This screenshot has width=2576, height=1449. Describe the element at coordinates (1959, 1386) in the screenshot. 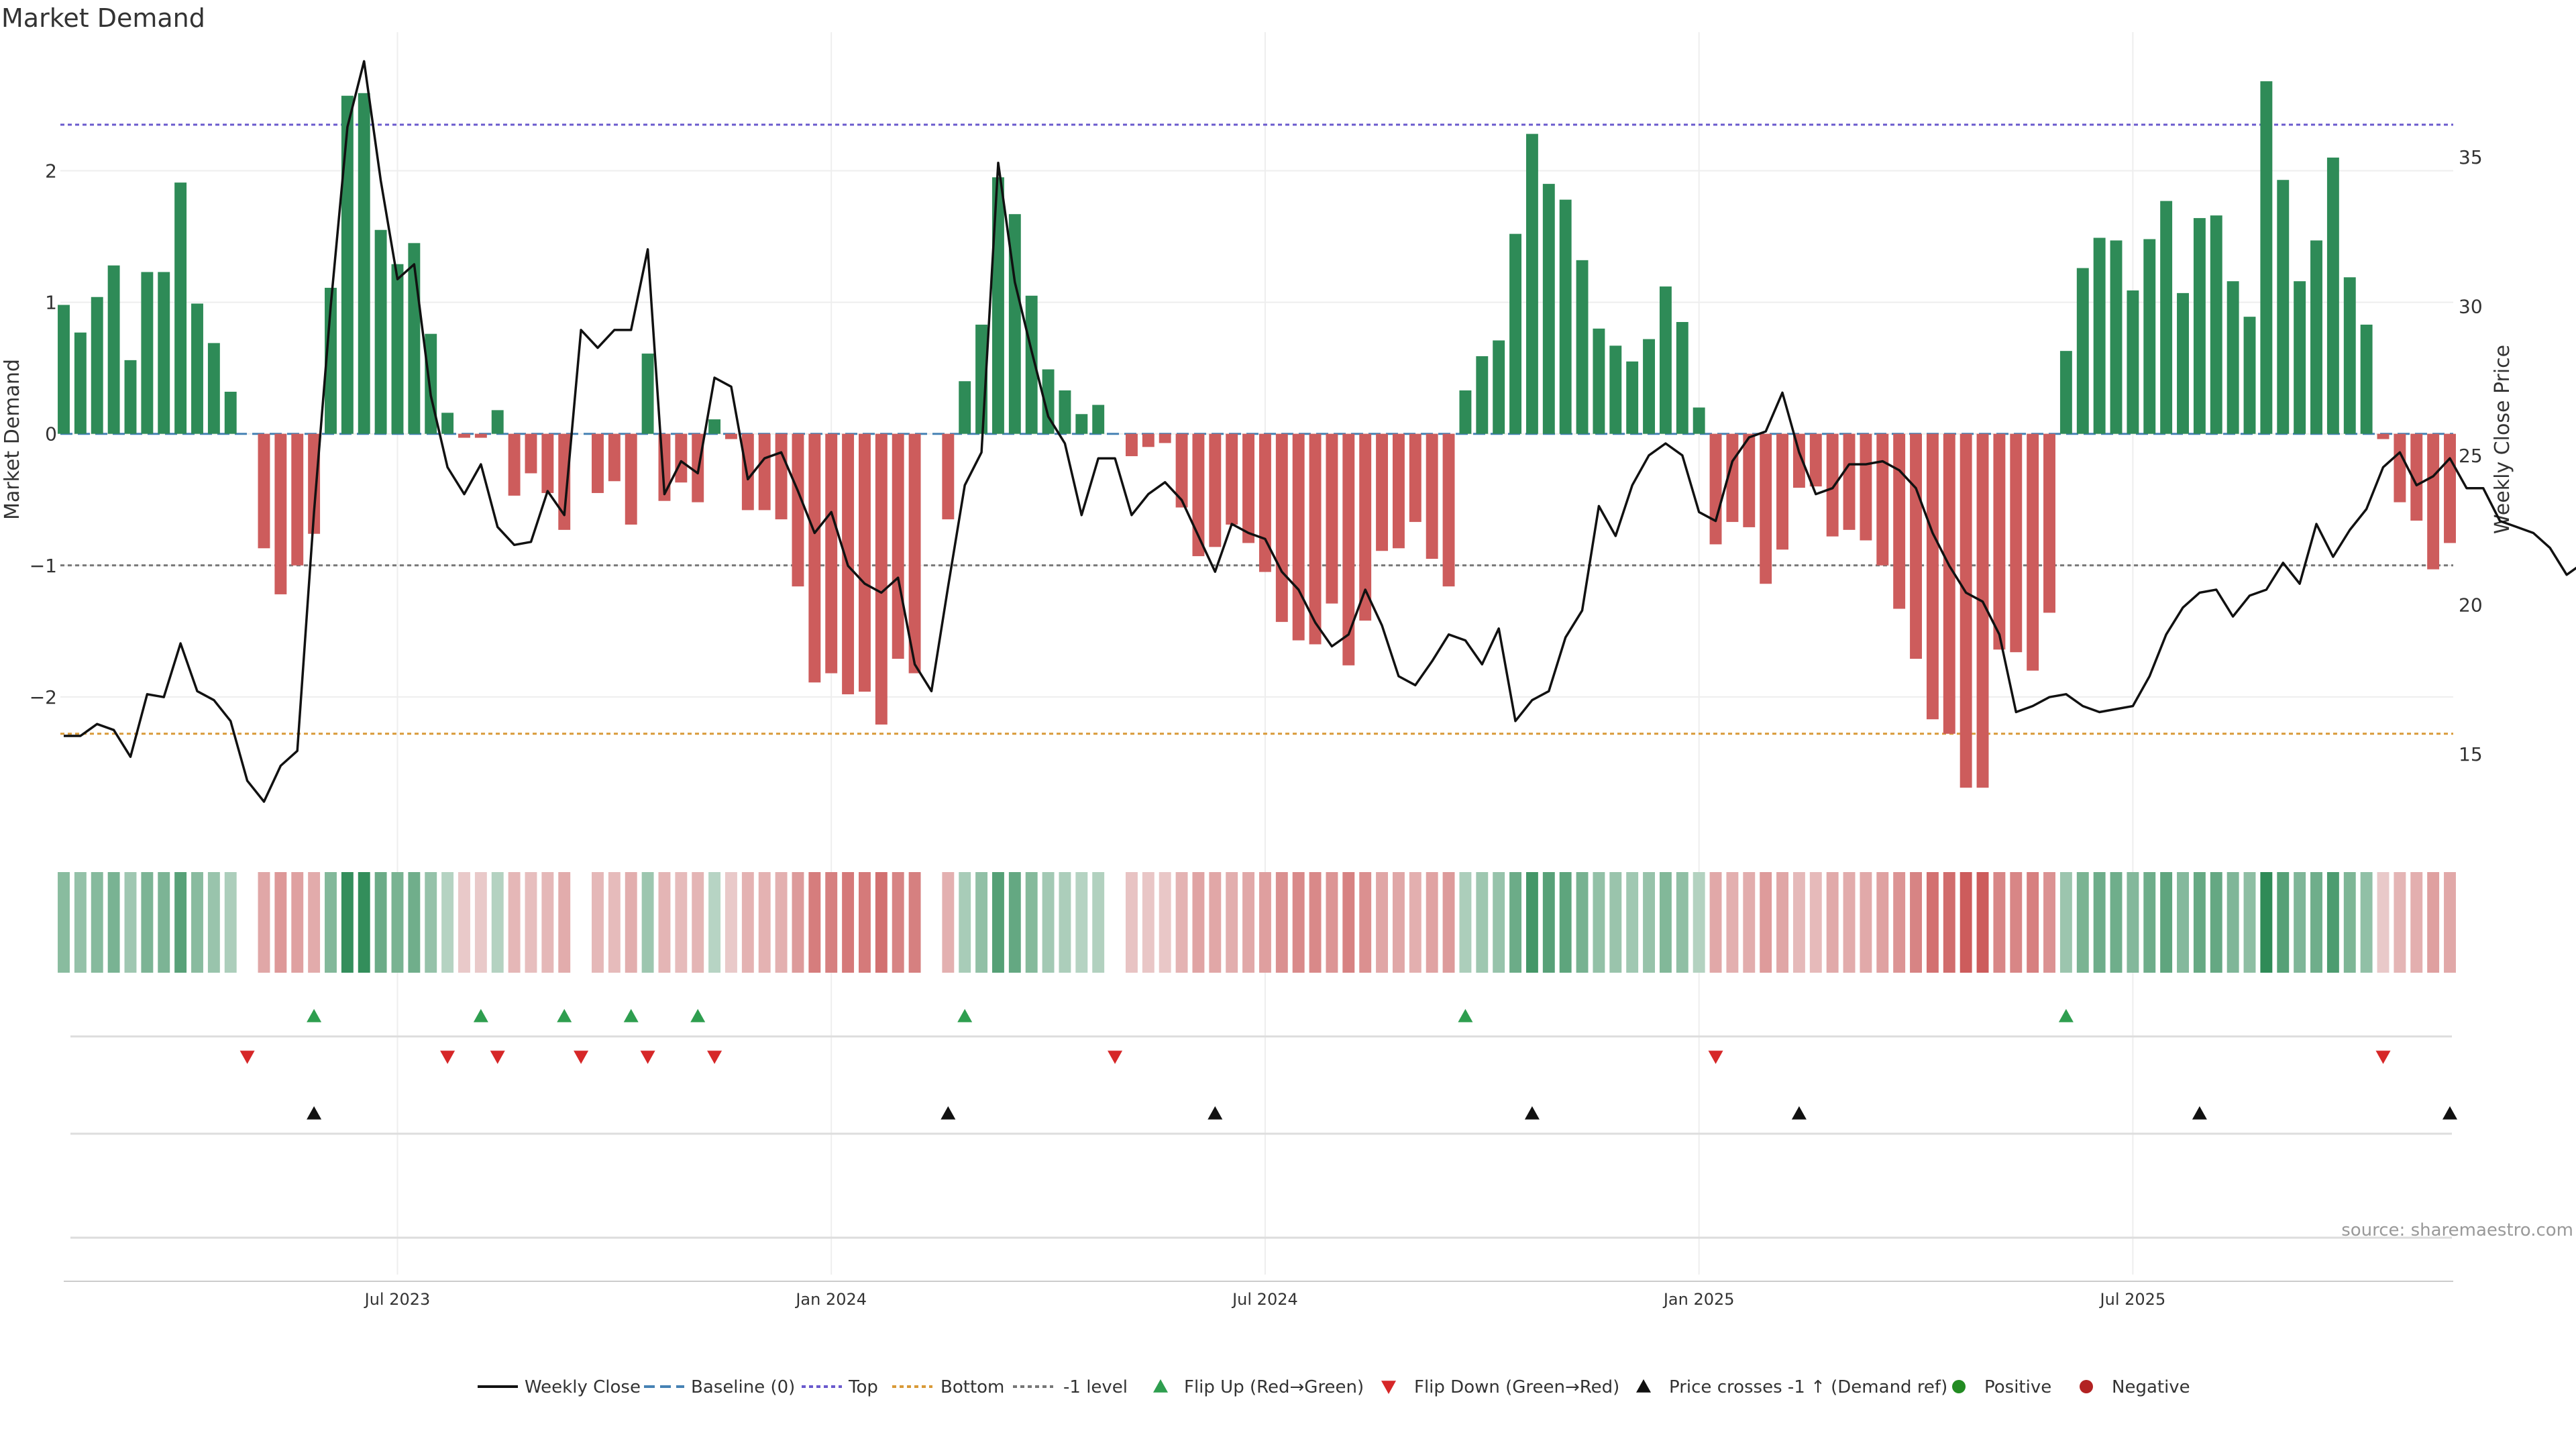

I see `legend-swatch-dot` at that location.